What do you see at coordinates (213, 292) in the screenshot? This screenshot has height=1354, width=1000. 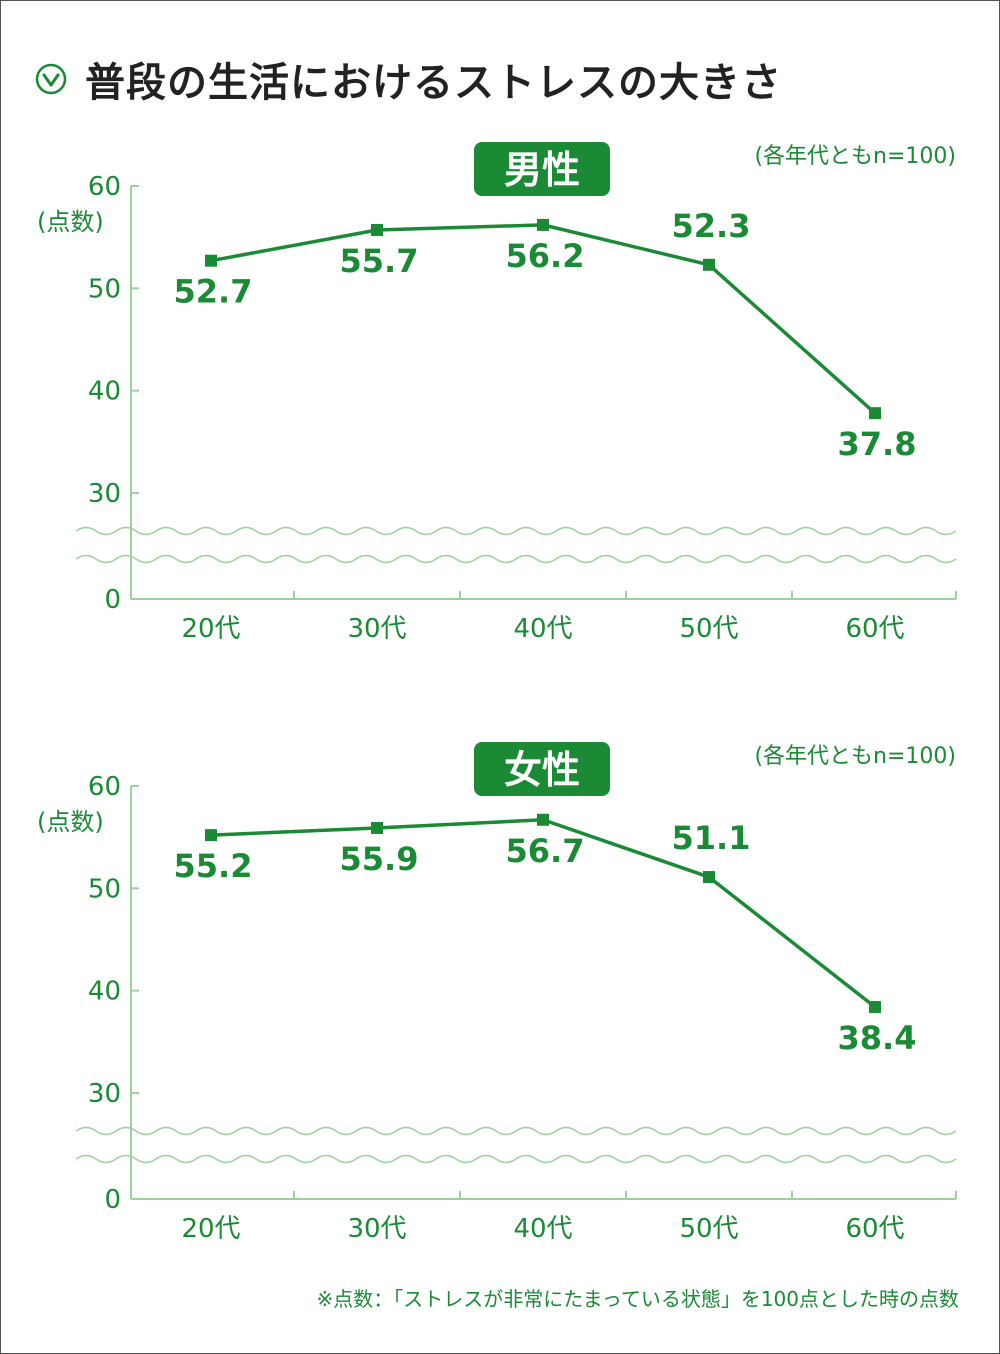 I see `data-label: 52.7` at bounding box center [213, 292].